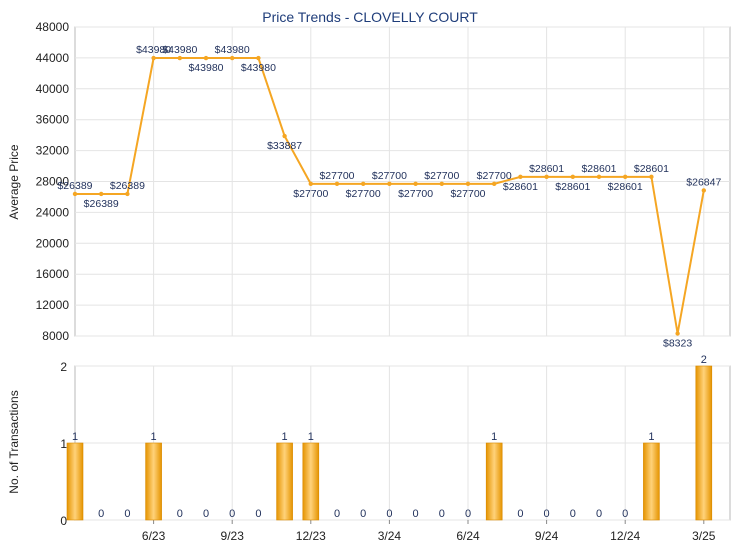 Image resolution: width=740 pixels, height=555 pixels. Describe the element at coordinates (677, 344) in the screenshot. I see `price-data-label: $8323` at that location.